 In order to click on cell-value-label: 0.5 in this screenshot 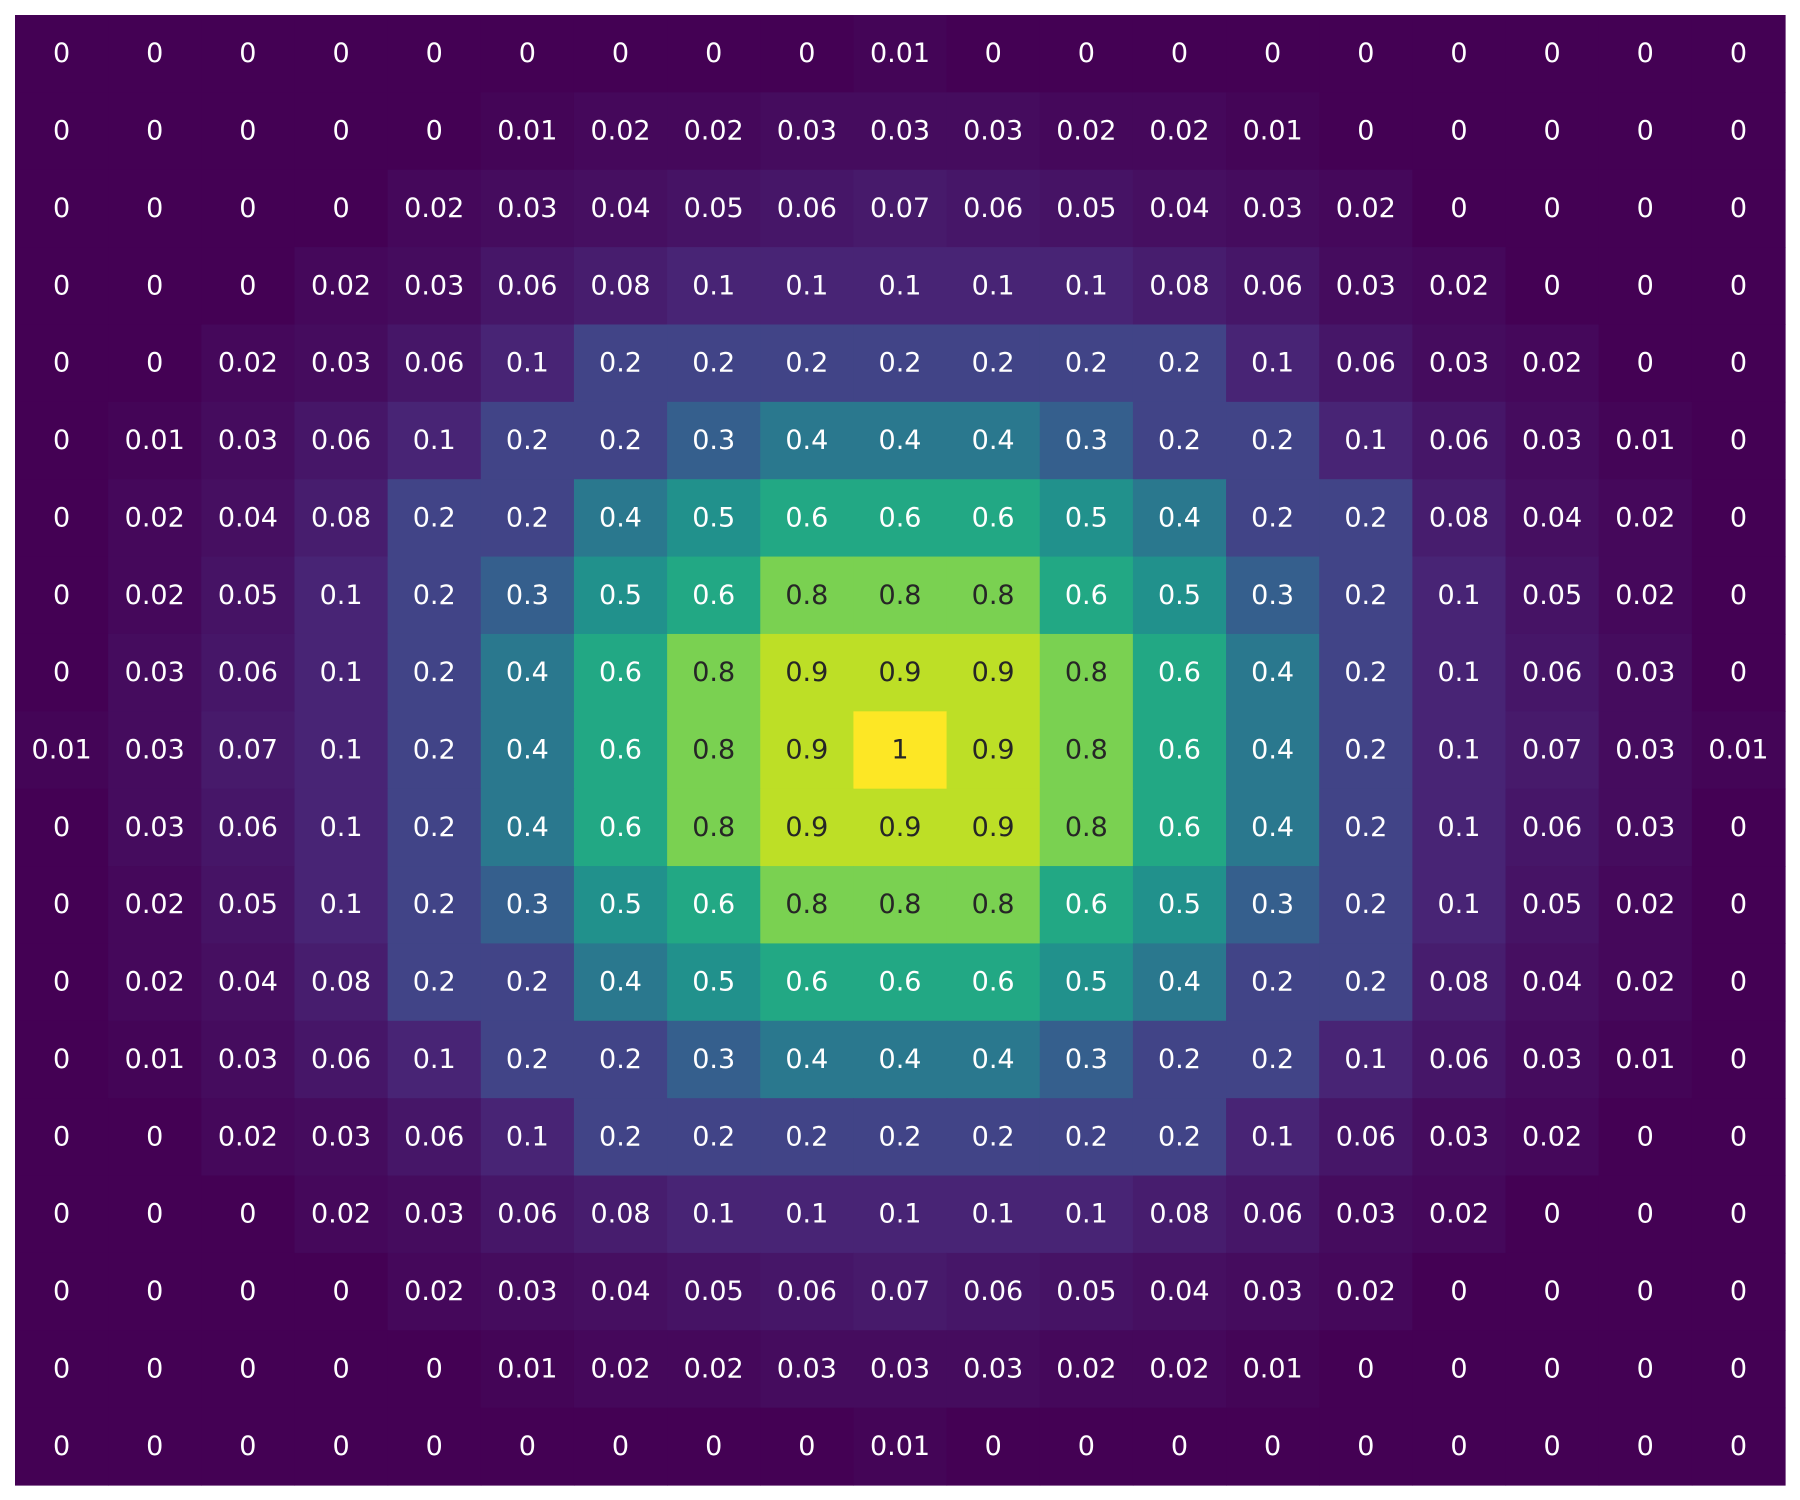, I will do `click(620, 904)`.